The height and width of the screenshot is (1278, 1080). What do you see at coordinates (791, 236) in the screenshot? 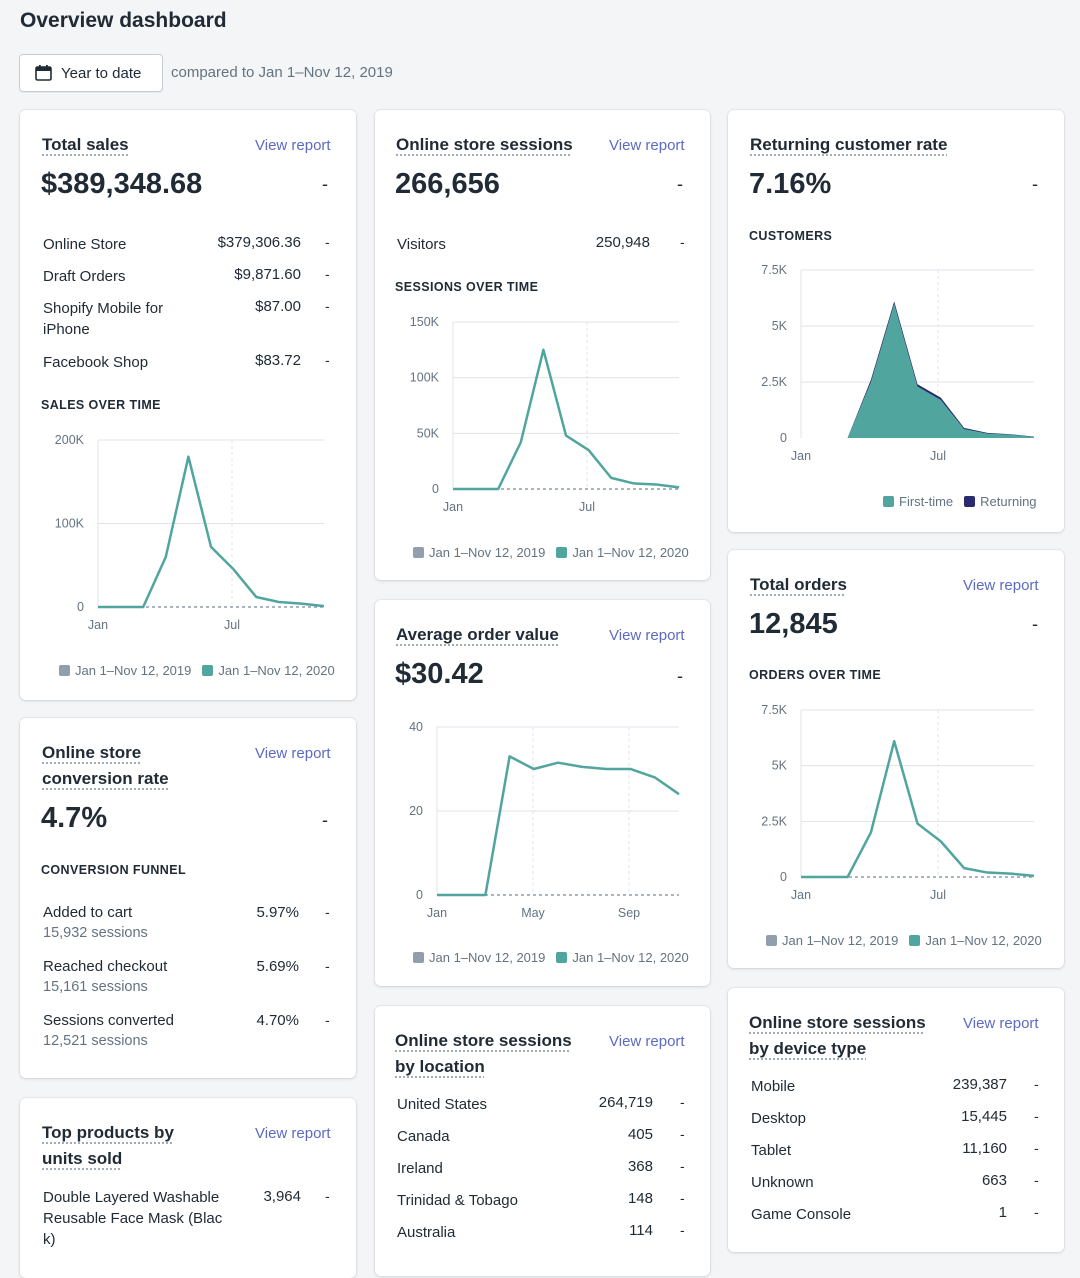
I see `chart-title: CUSTOMERS` at bounding box center [791, 236].